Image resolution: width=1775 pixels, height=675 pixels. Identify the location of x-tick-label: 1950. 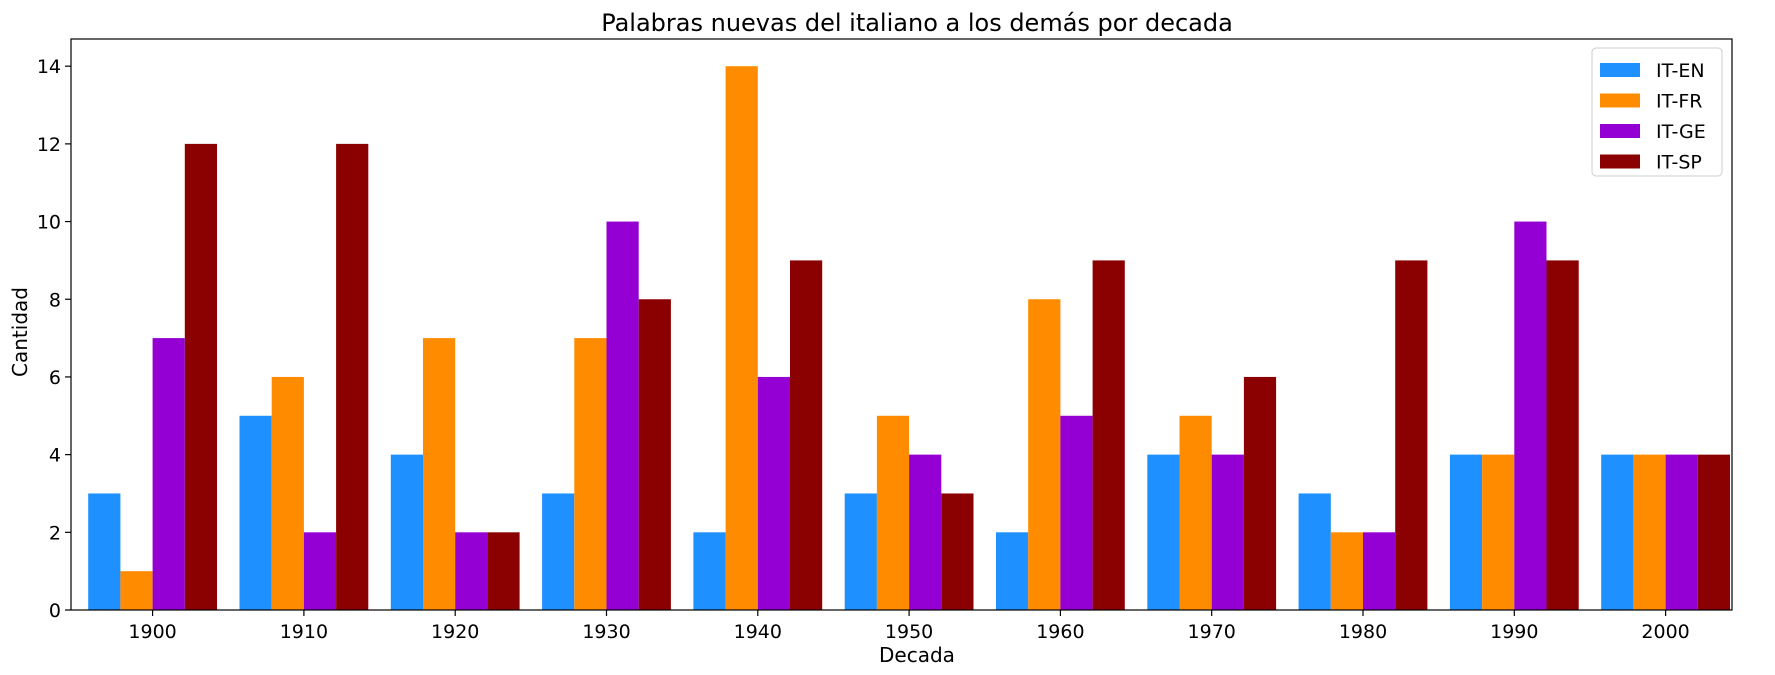
(909, 632).